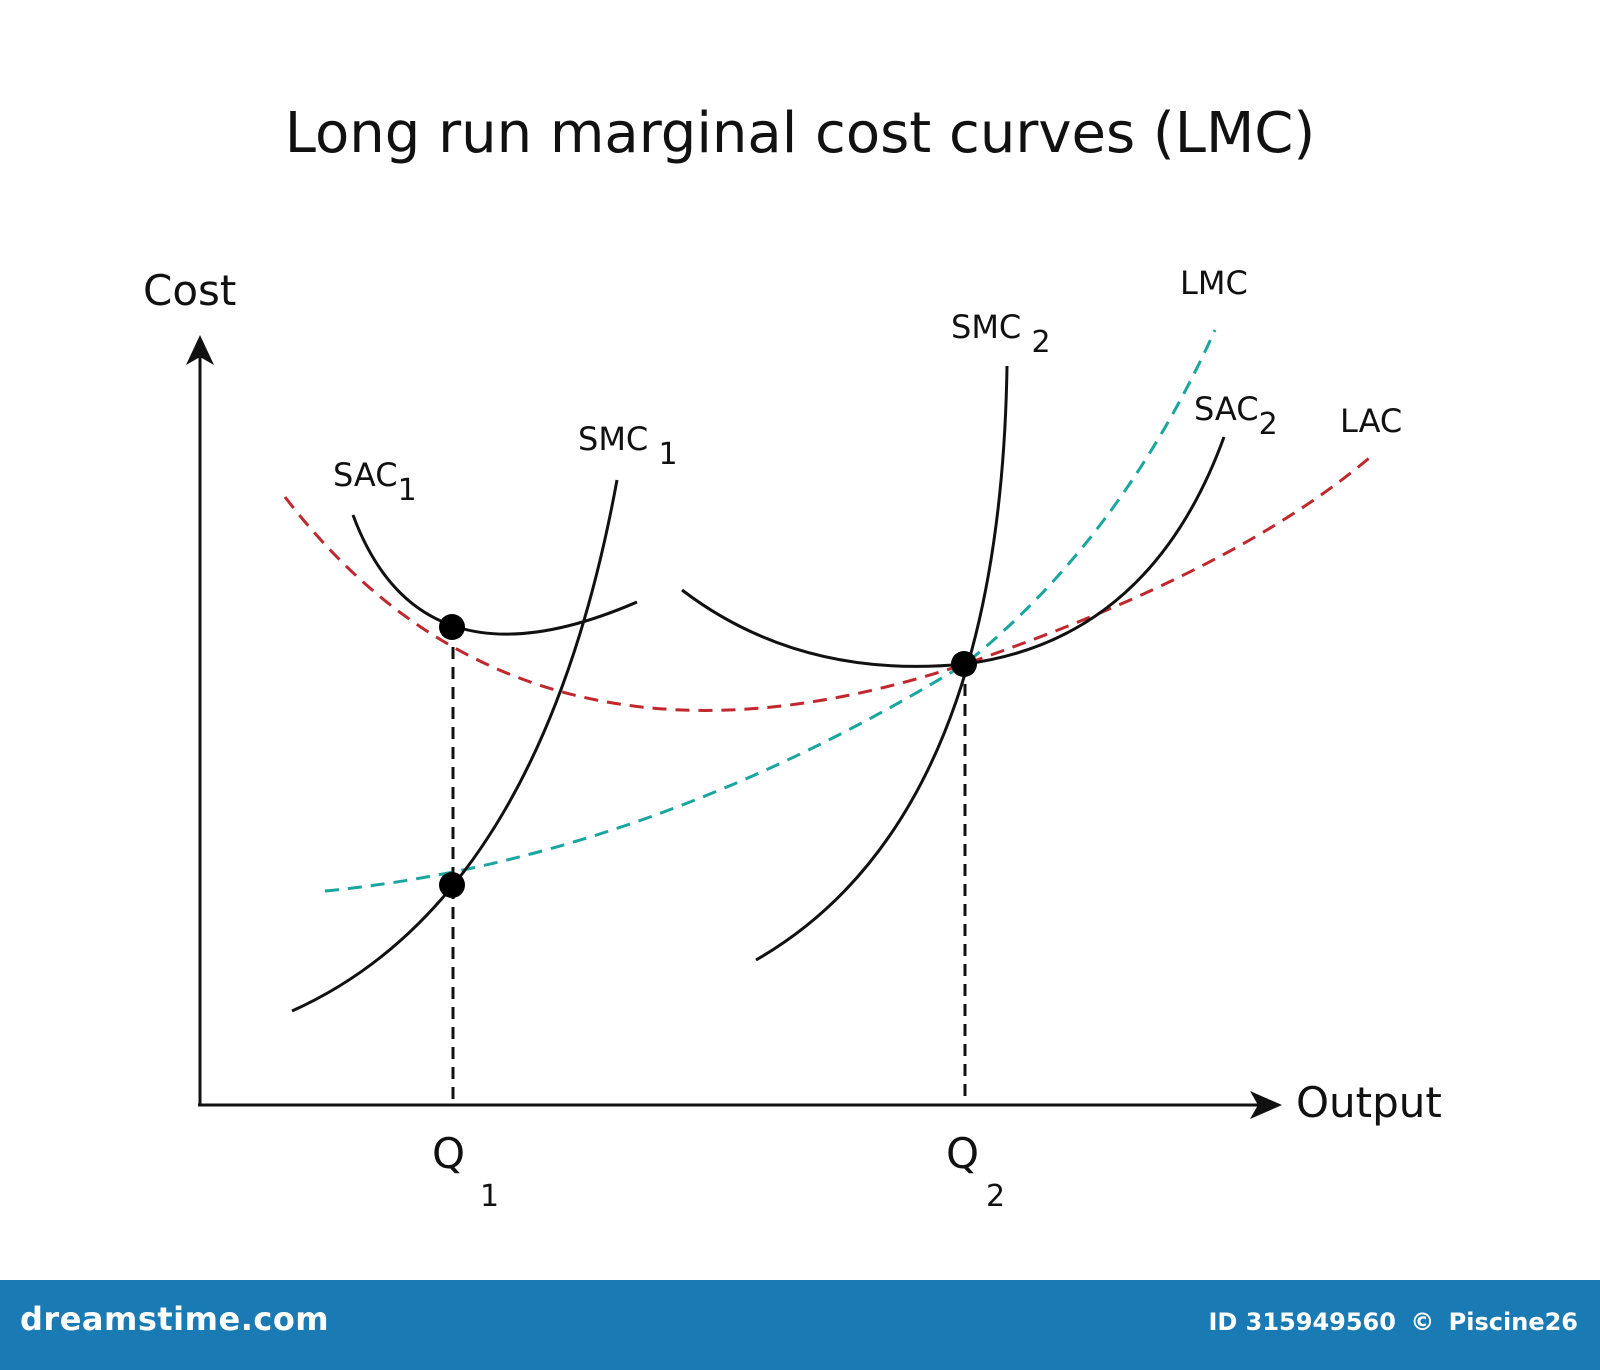  I want to click on lmc-label: LMC, so click(1214, 283).